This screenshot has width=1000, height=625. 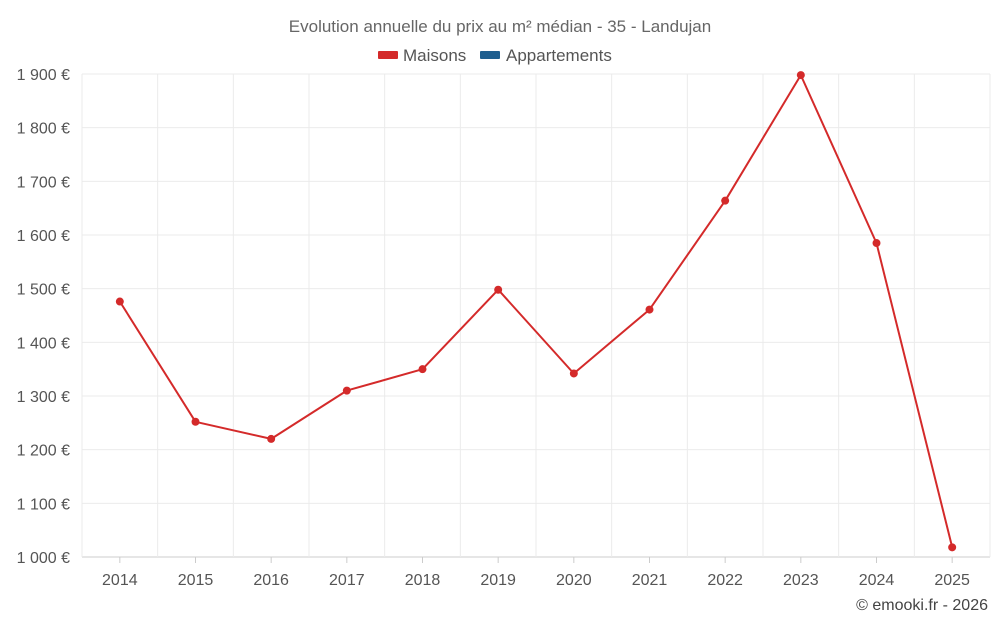 I want to click on y-tick-label: 1 900 €, so click(x=43, y=75).